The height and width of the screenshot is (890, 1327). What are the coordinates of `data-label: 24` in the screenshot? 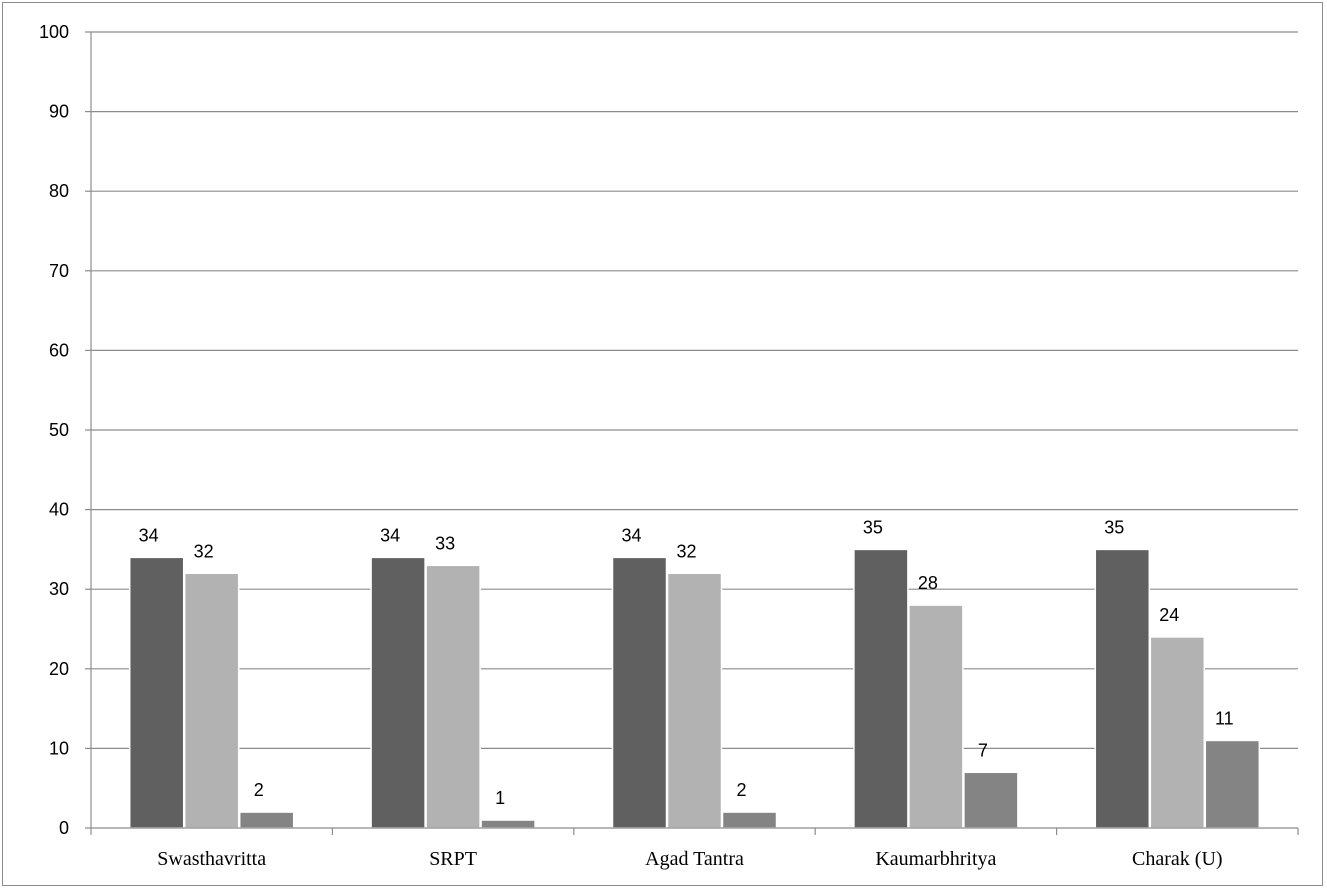 It's located at (1169, 615).